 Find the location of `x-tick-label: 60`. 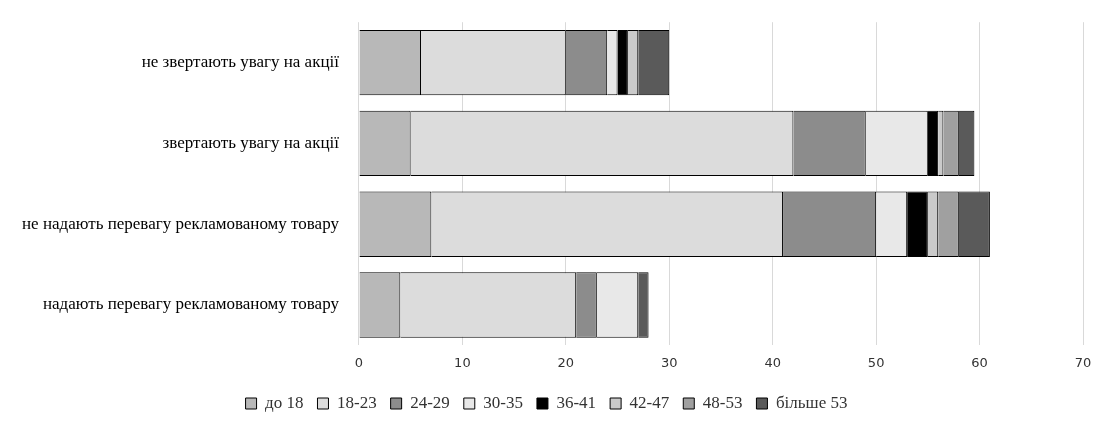

x-tick-label: 60 is located at coordinates (979, 362).